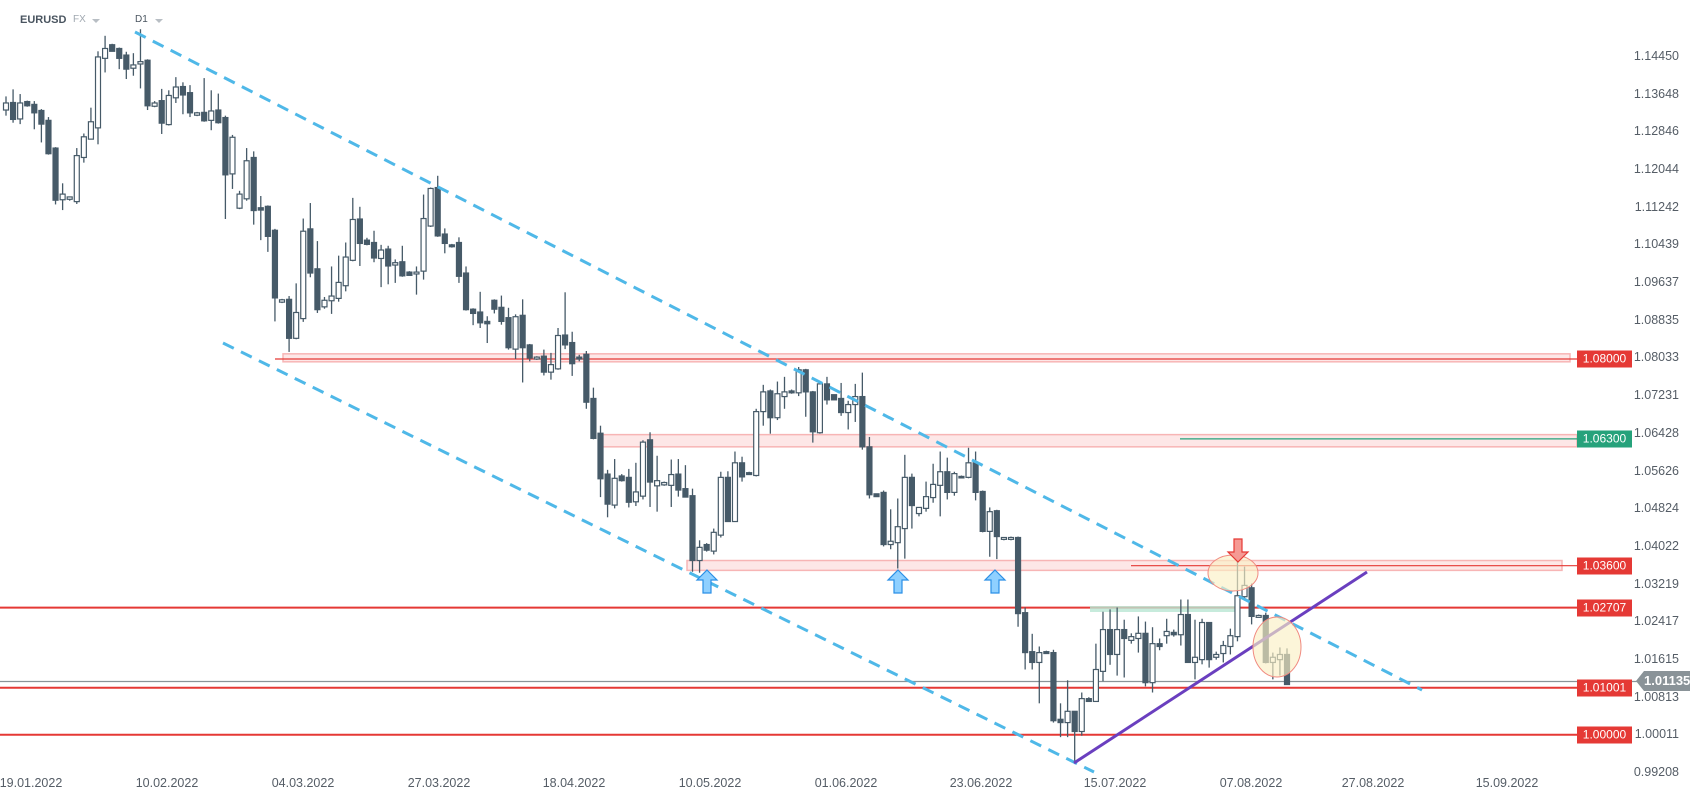 Image resolution: width=1691 pixels, height=801 pixels. I want to click on level-label: 1.08000, so click(1604, 359).